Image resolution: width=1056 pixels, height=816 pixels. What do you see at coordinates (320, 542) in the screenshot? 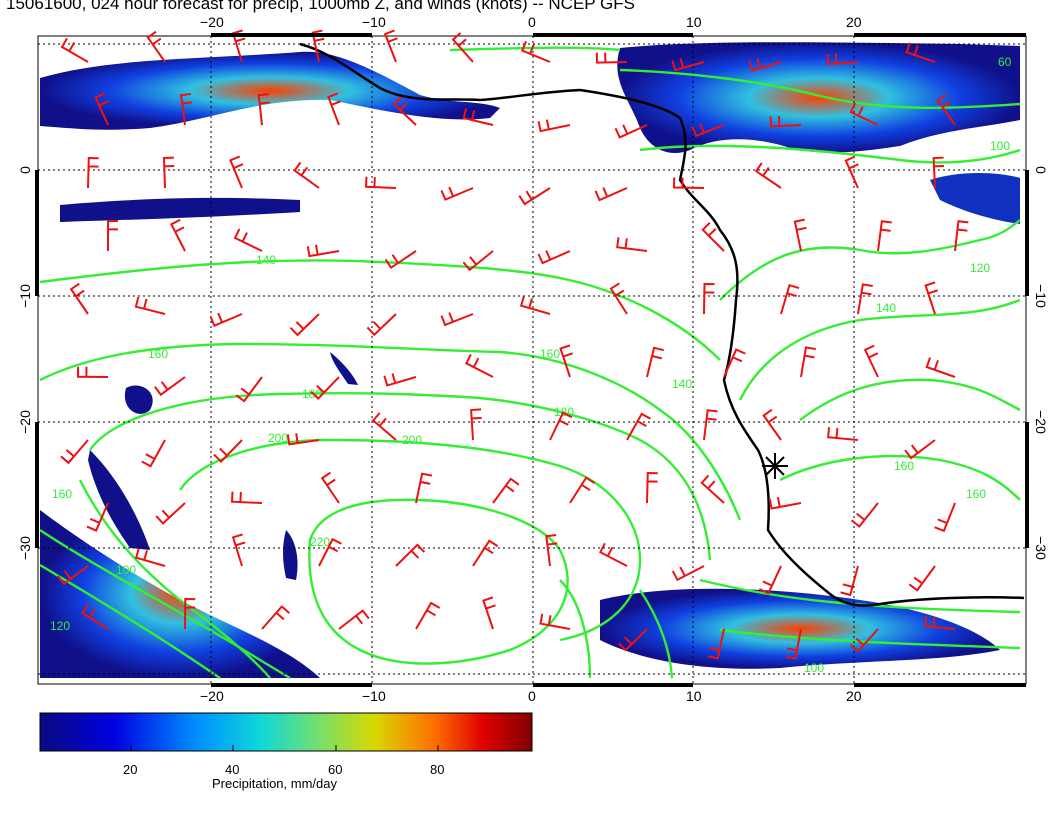
I see `contour-label: 220` at bounding box center [320, 542].